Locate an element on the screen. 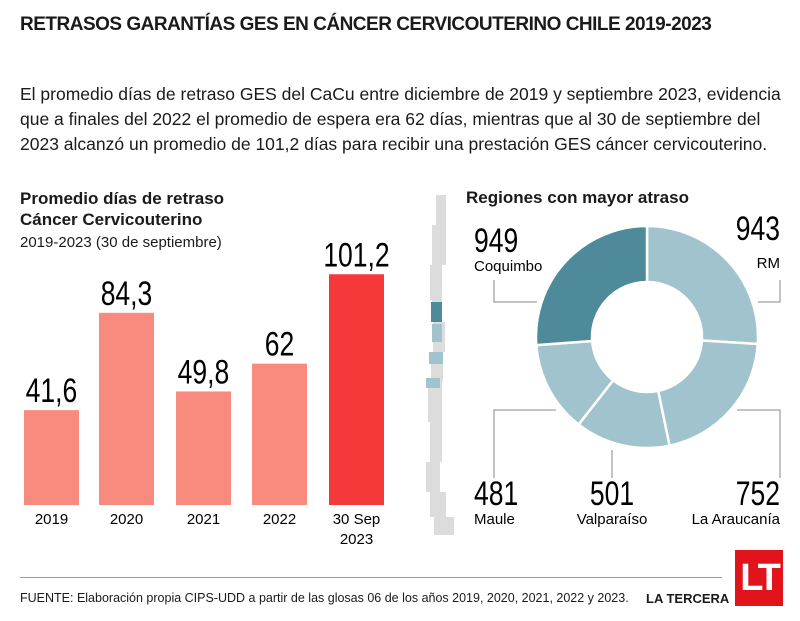 Image resolution: width=800 pixels, height=621 pixels. slice-name-label: RM is located at coordinates (768, 263).